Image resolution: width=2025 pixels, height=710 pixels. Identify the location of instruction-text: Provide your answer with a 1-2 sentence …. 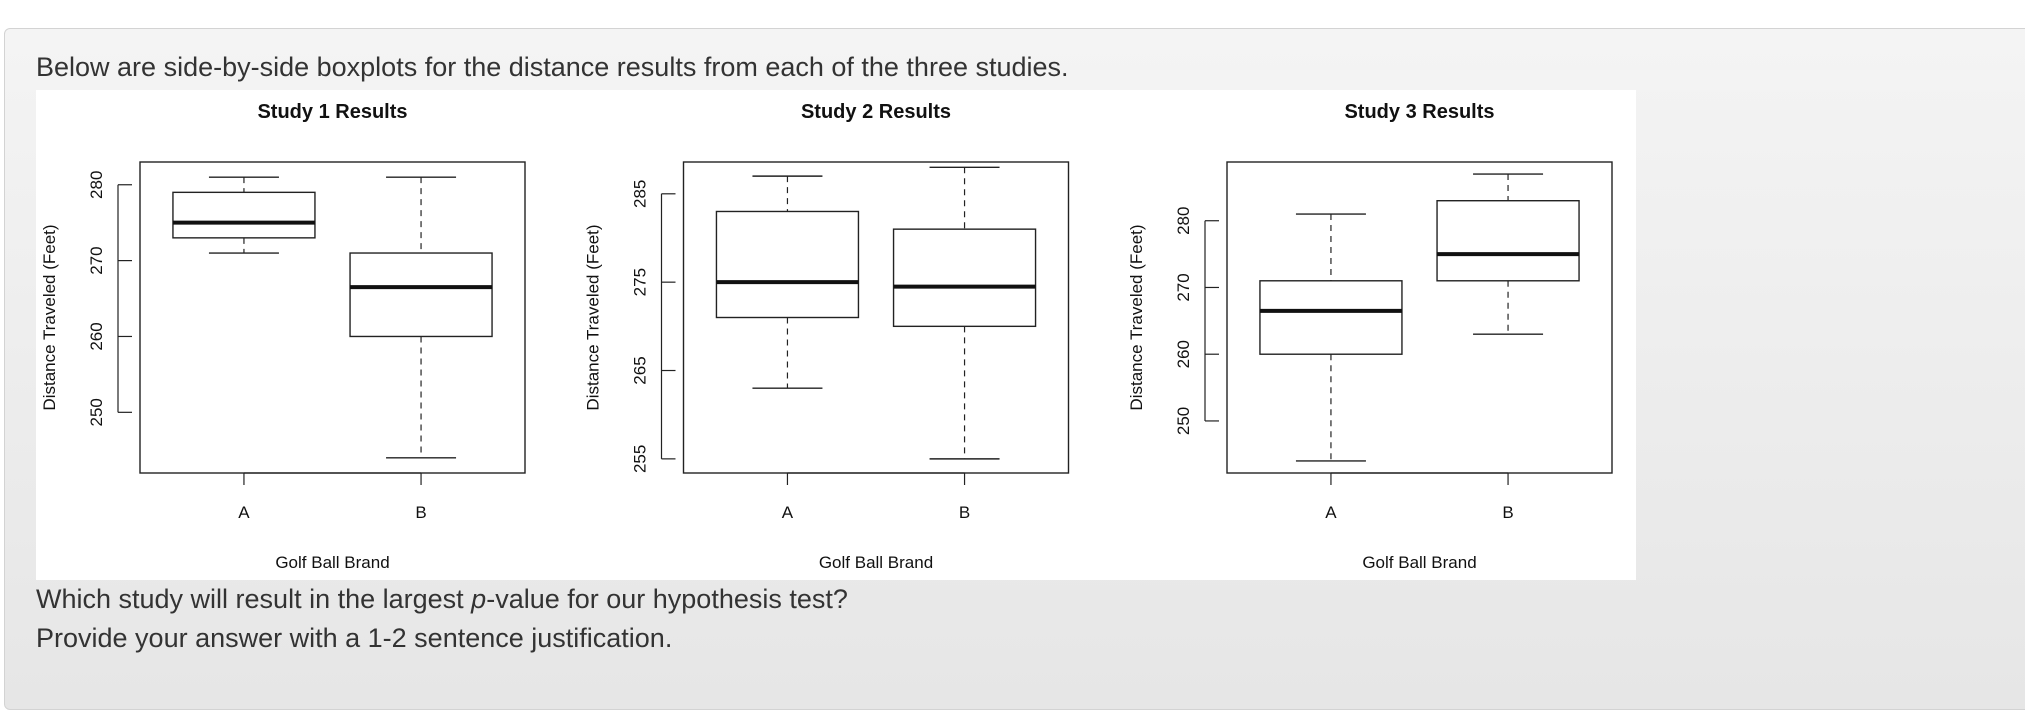
(354, 638).